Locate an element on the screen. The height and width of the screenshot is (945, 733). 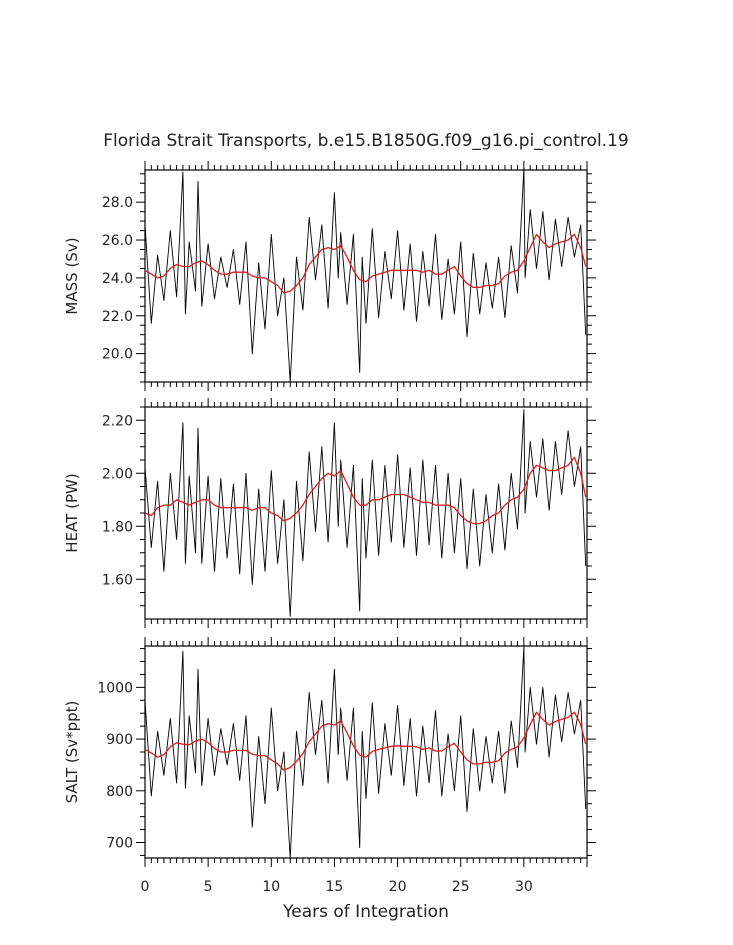
y-axis-label: SALT (Sv*ppt) is located at coordinates (72, 752).